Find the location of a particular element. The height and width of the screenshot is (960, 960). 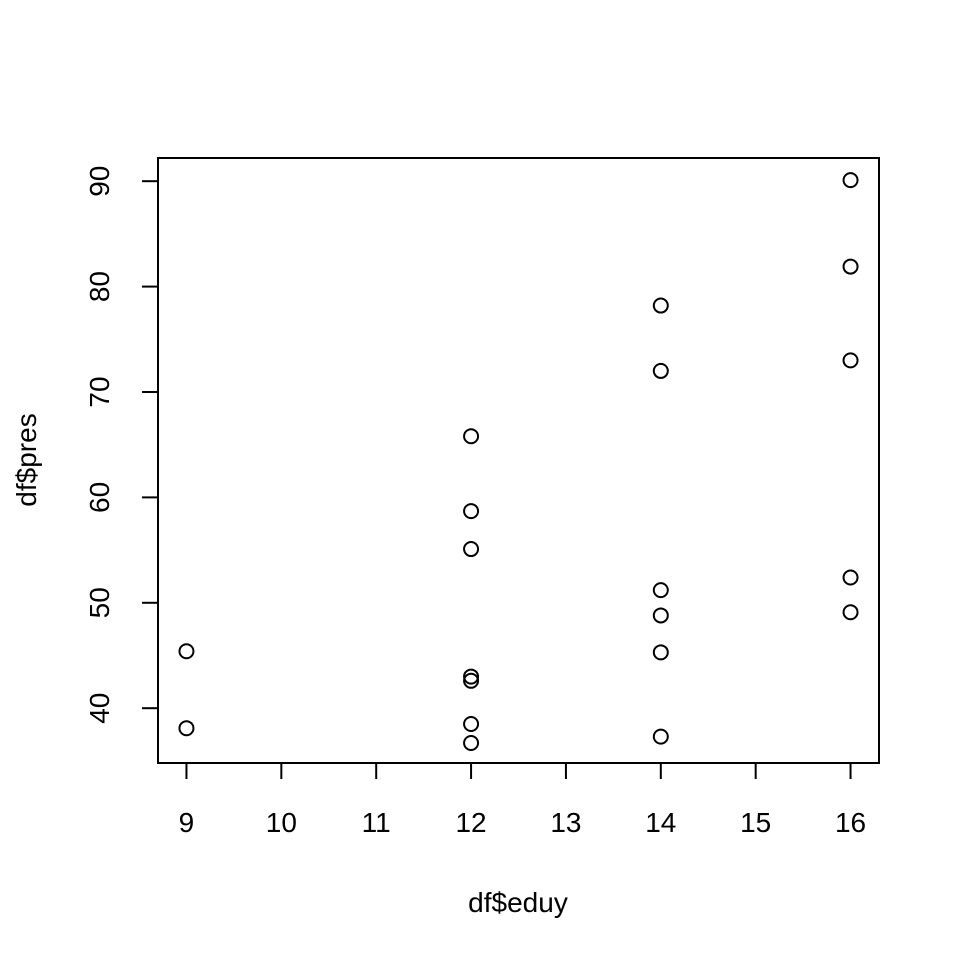

x-tick-label: 10 is located at coordinates (281, 822).